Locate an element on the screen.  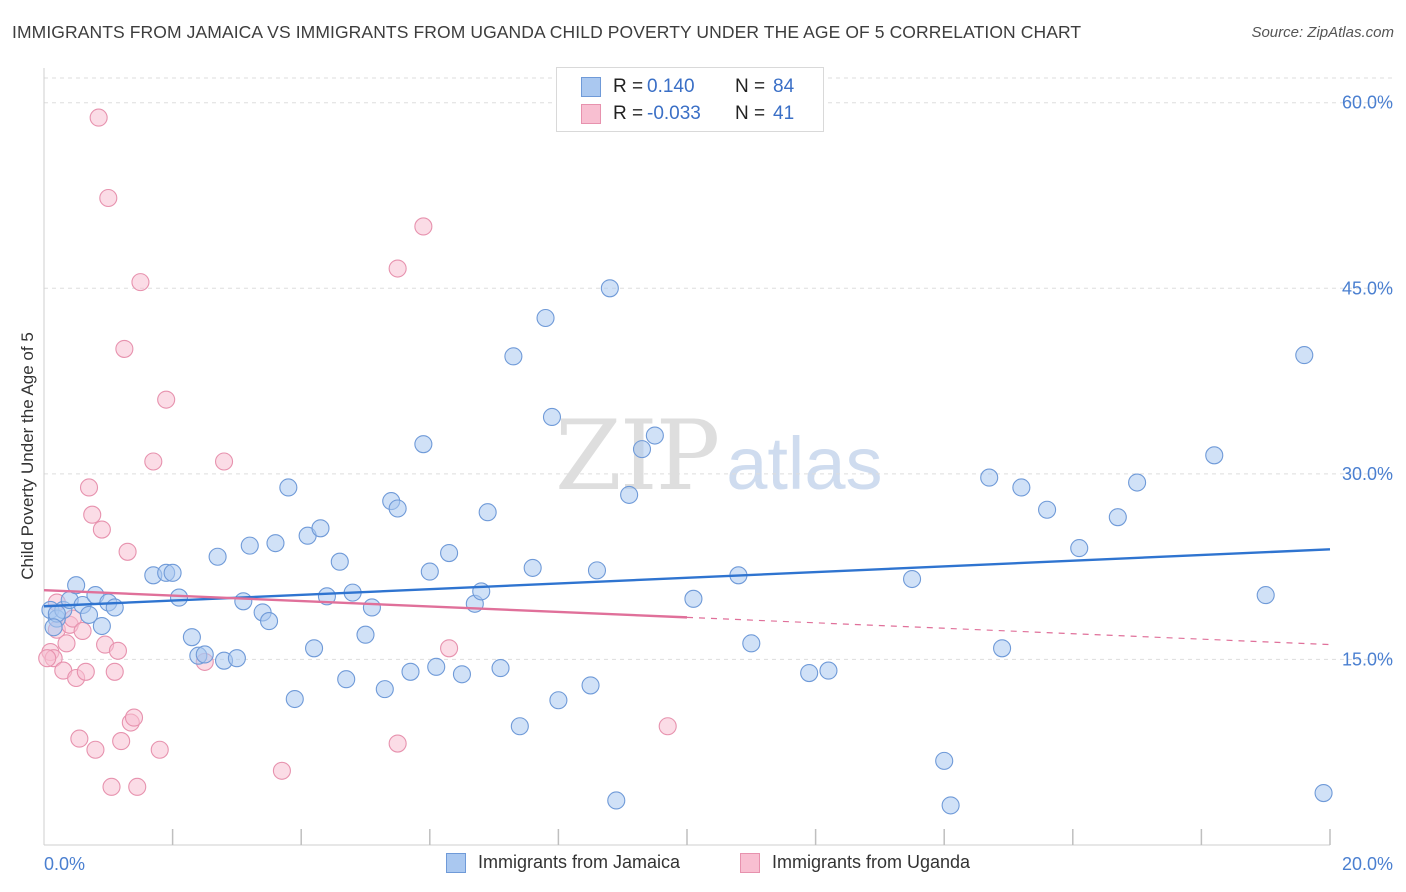
y-tick-label: 15.0% is located at coordinates (1367, 659).